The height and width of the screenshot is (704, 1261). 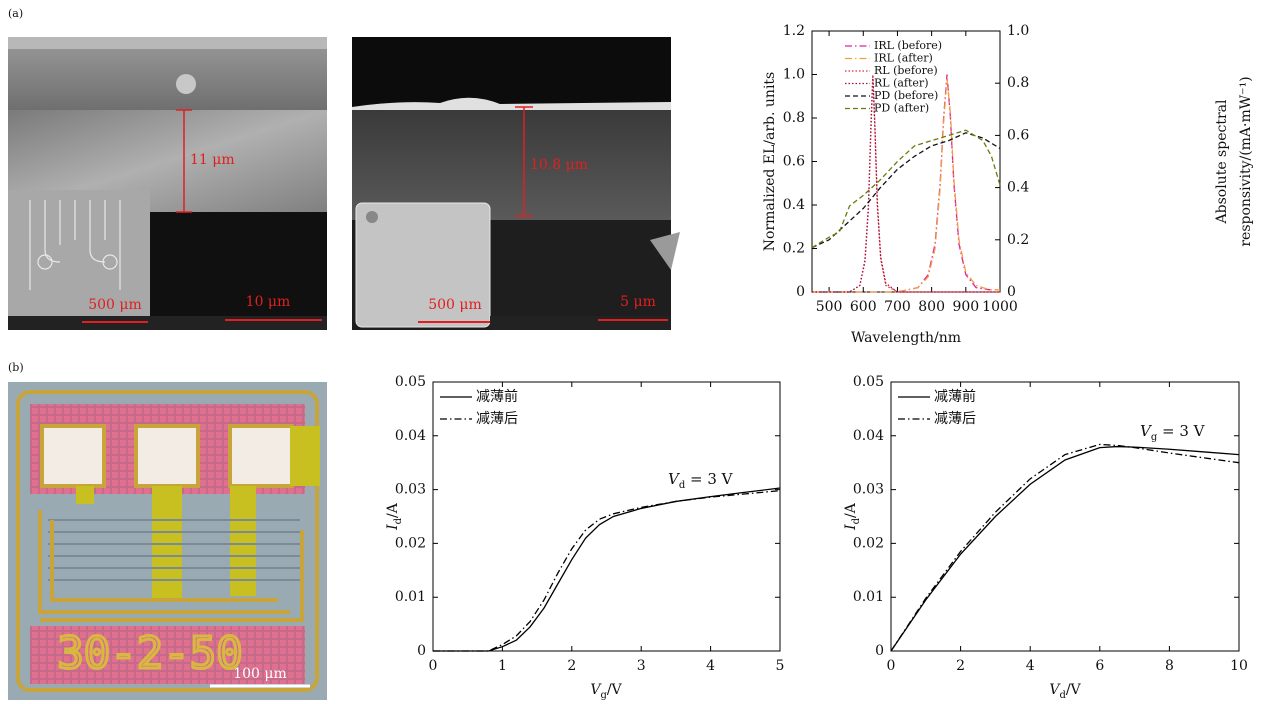 I want to click on y-tick-label: 1.0, so click(x=794, y=75).